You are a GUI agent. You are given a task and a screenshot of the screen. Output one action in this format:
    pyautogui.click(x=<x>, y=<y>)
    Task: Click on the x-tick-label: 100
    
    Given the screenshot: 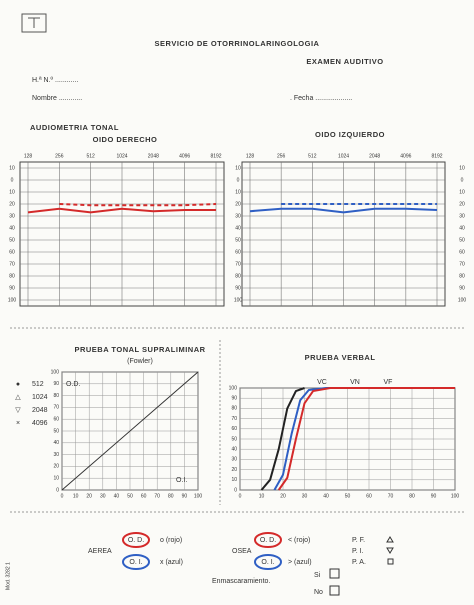 What is the action you would take?
    pyautogui.click(x=455, y=496)
    